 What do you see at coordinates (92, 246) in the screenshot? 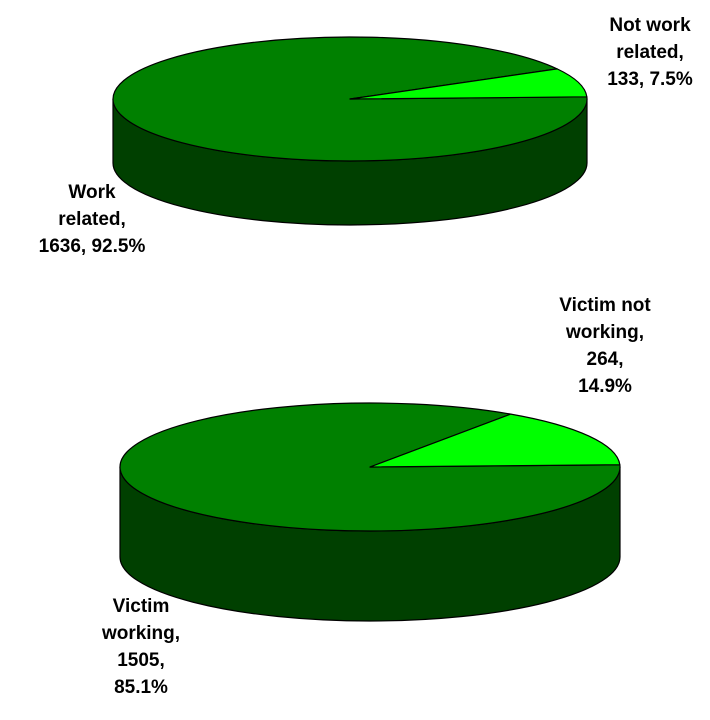
I see `pie-1-slice-1-label-line: 1636, 92.5%` at bounding box center [92, 246].